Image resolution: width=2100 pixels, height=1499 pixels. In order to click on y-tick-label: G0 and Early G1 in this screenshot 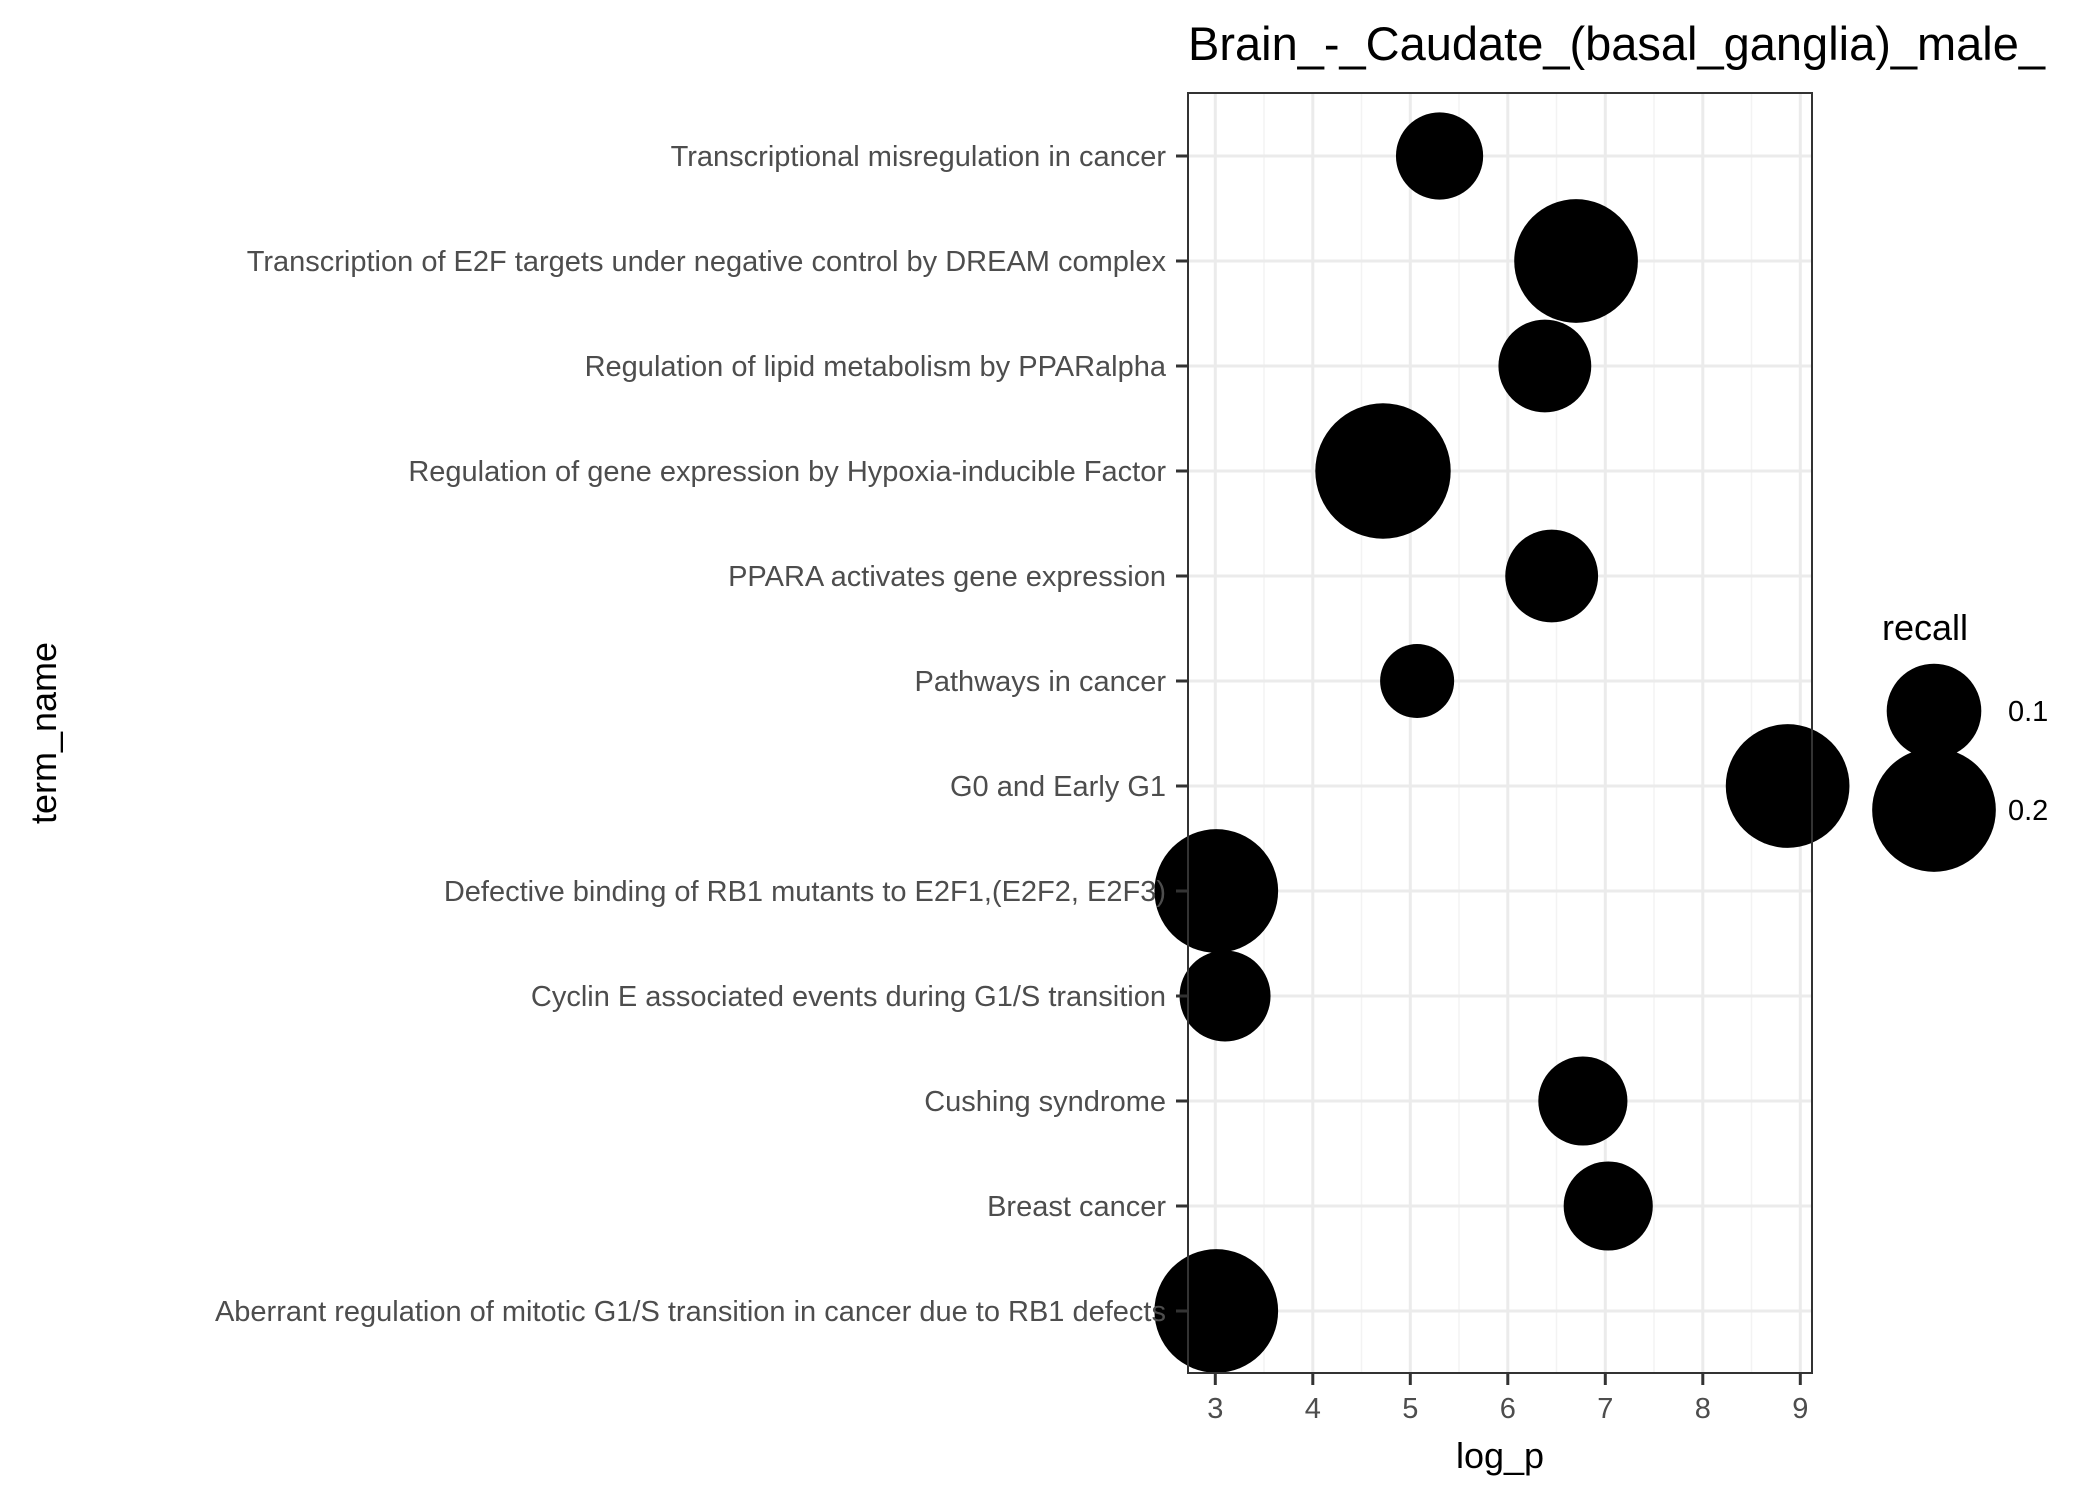, I will do `click(1058, 787)`.